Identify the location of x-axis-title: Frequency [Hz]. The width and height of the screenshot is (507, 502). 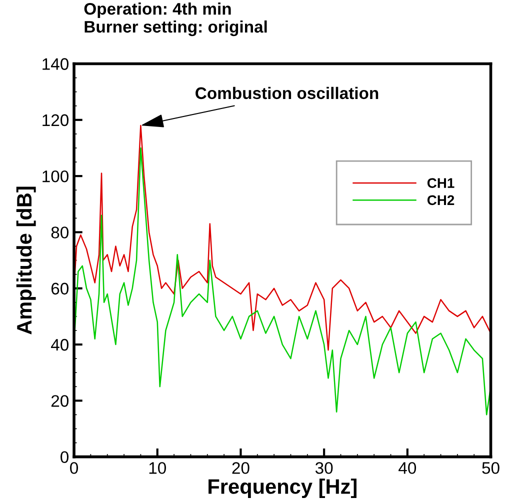
(282, 488).